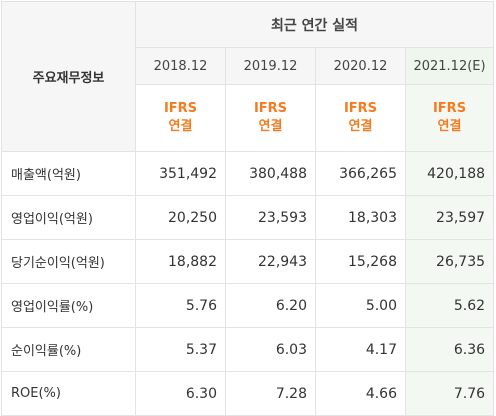  What do you see at coordinates (449, 217) in the screenshot?
I see `table-cell: 23,597` at bounding box center [449, 217].